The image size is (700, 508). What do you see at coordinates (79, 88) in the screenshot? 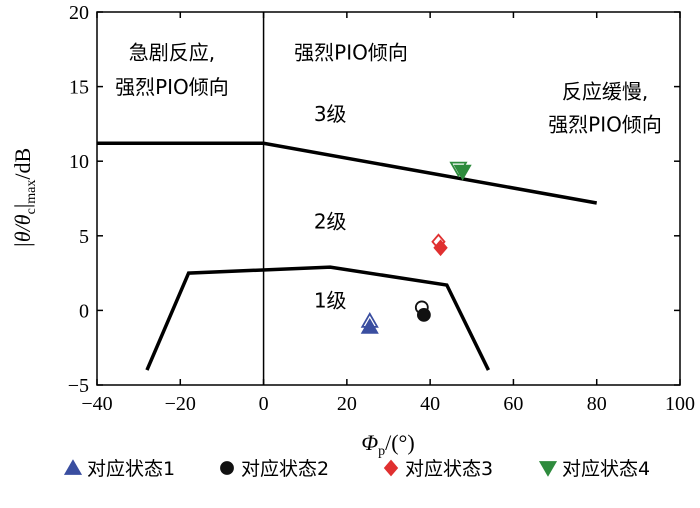
I see `y-tick-label: 15` at bounding box center [79, 88].